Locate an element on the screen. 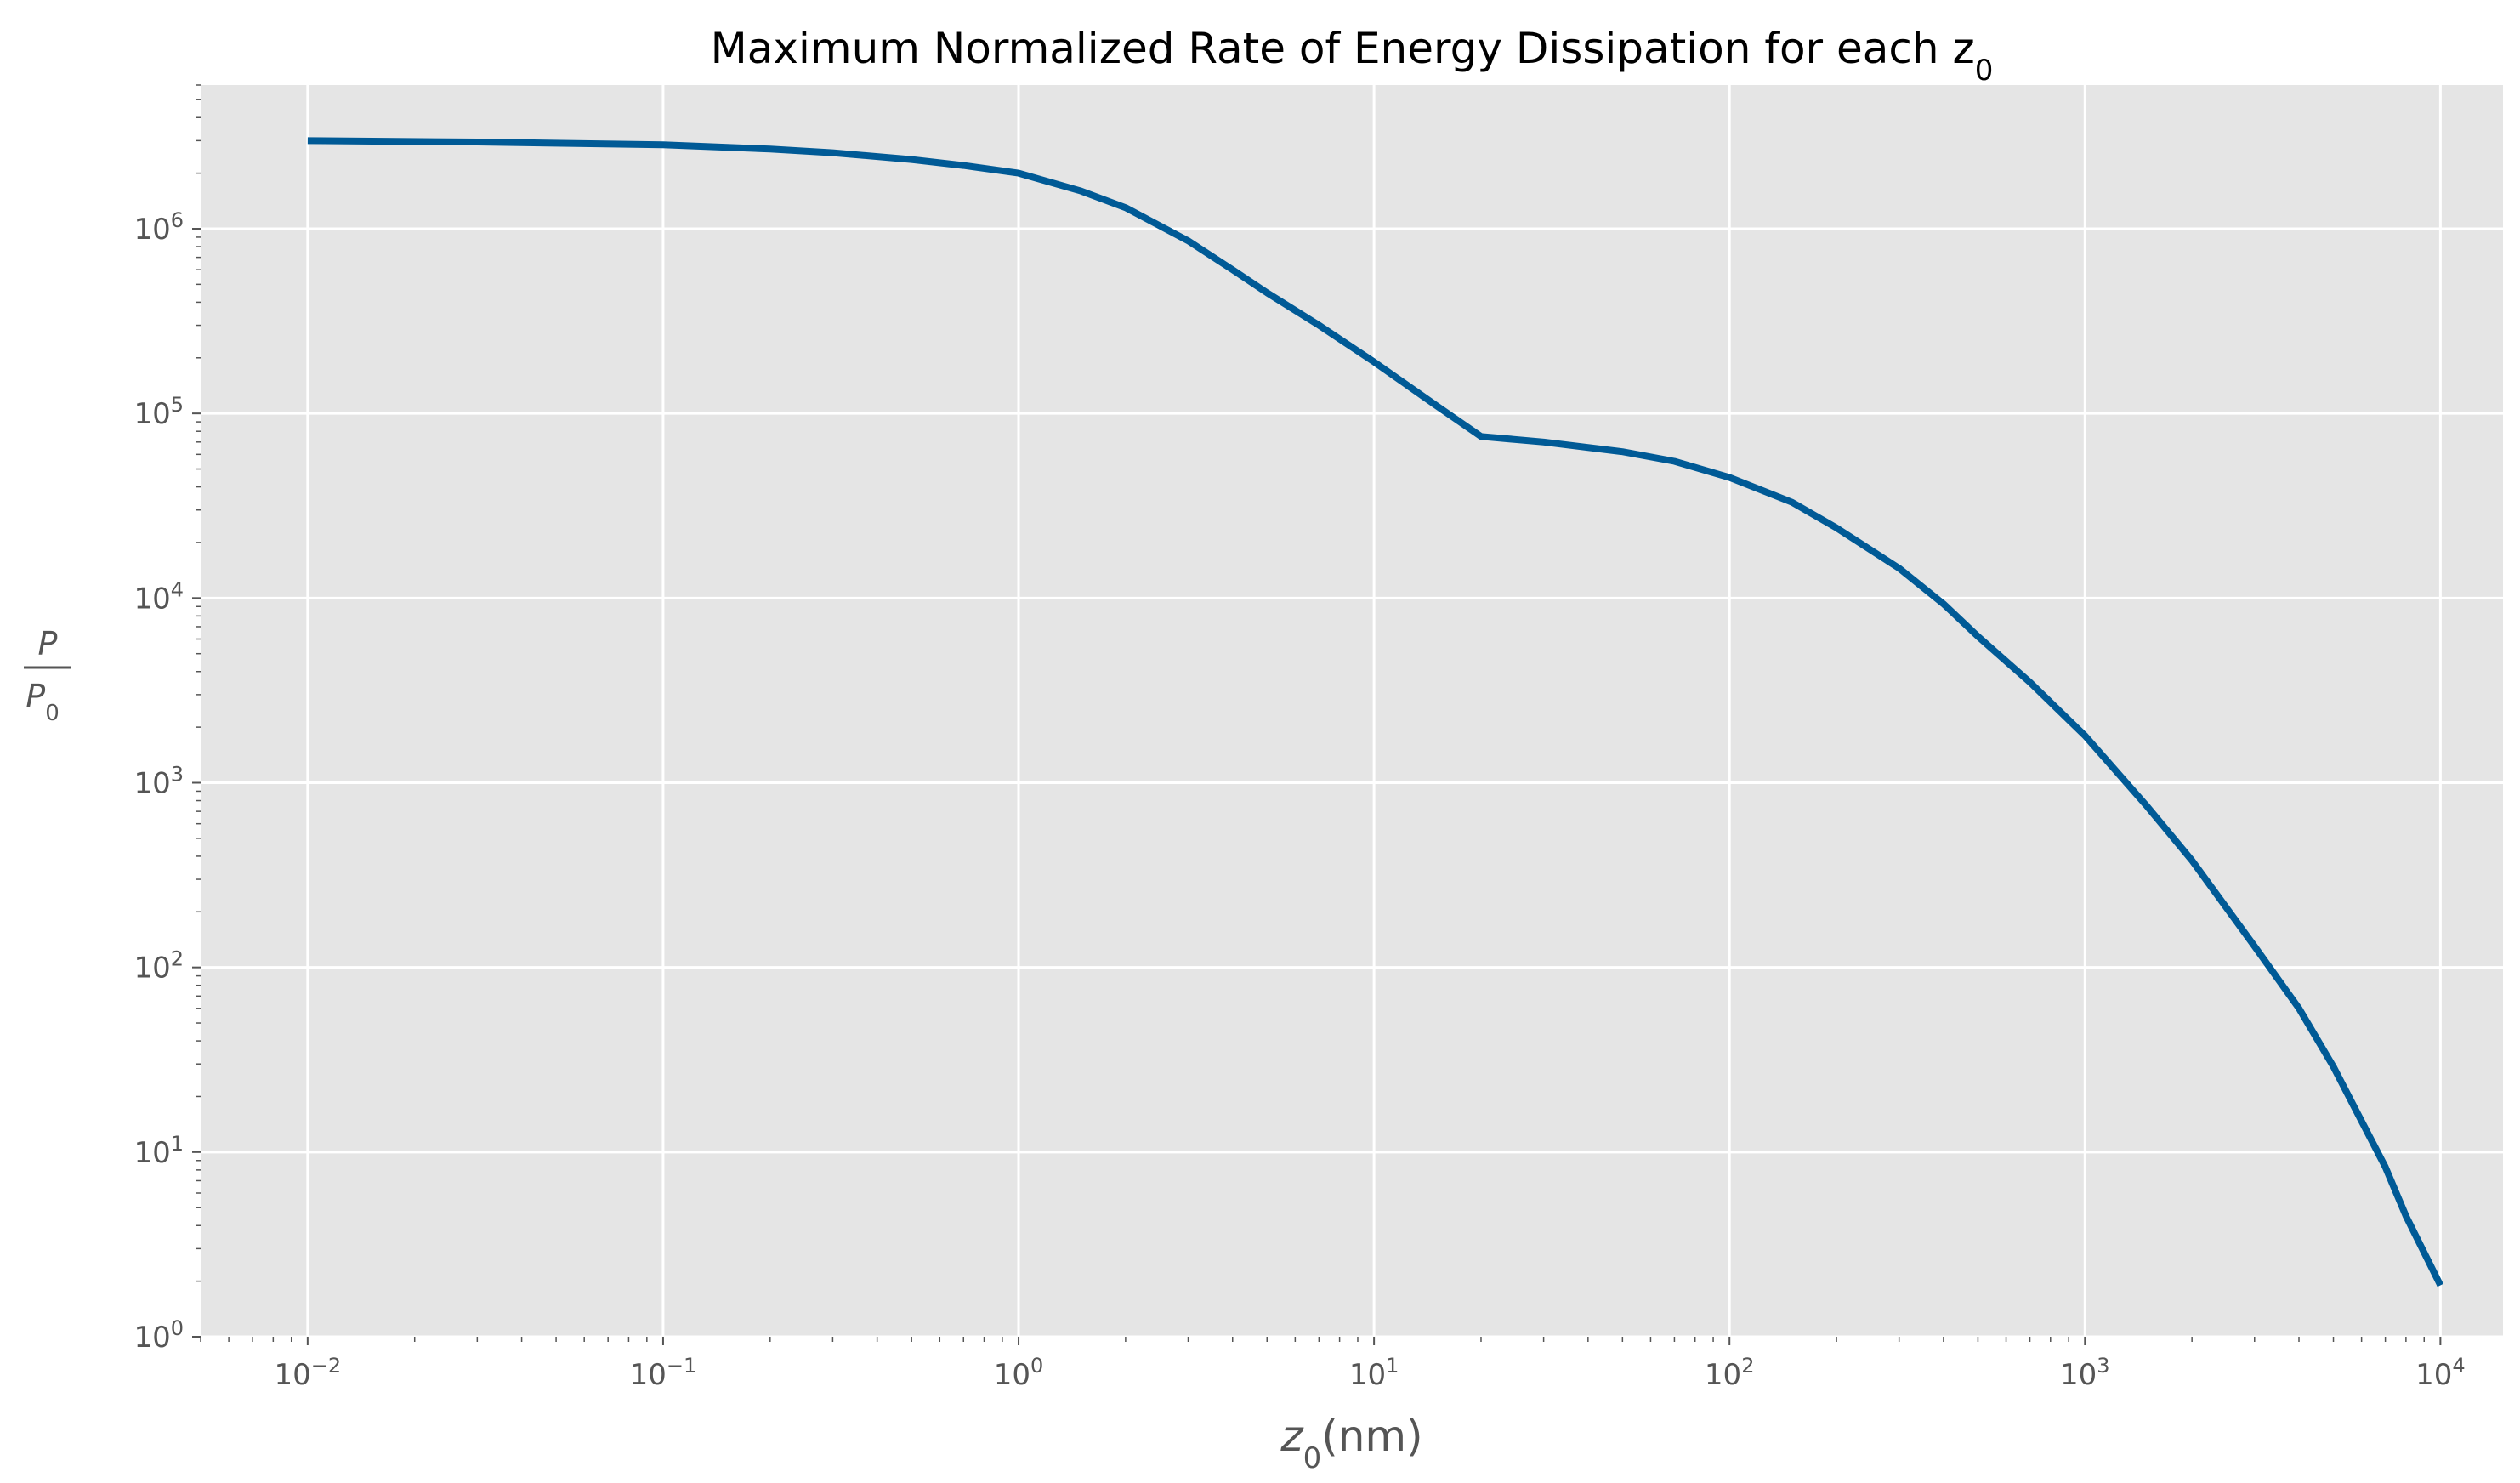  y-axis-ticks: 100 101 102 103 104 105 106 is located at coordinates (167, 781).